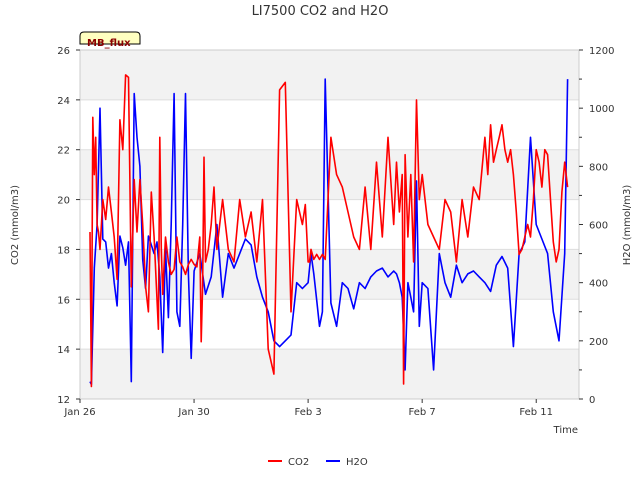  I want to click on y-left-ticks: 12 14 16 18 20 22 24 26, so click(68, 226).